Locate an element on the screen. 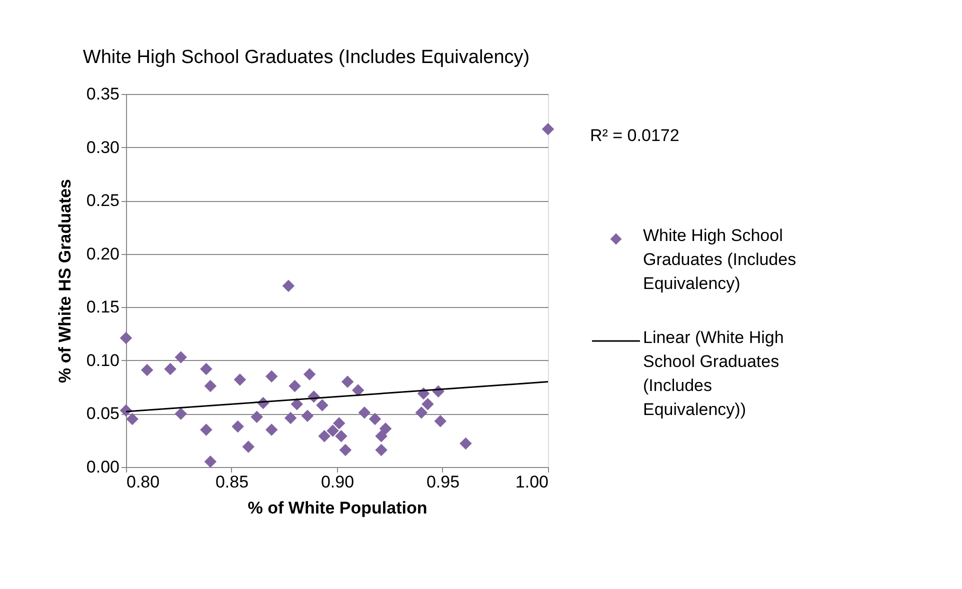 This screenshot has width=962, height=589. x-tick-label: 0.85 is located at coordinates (232, 482).